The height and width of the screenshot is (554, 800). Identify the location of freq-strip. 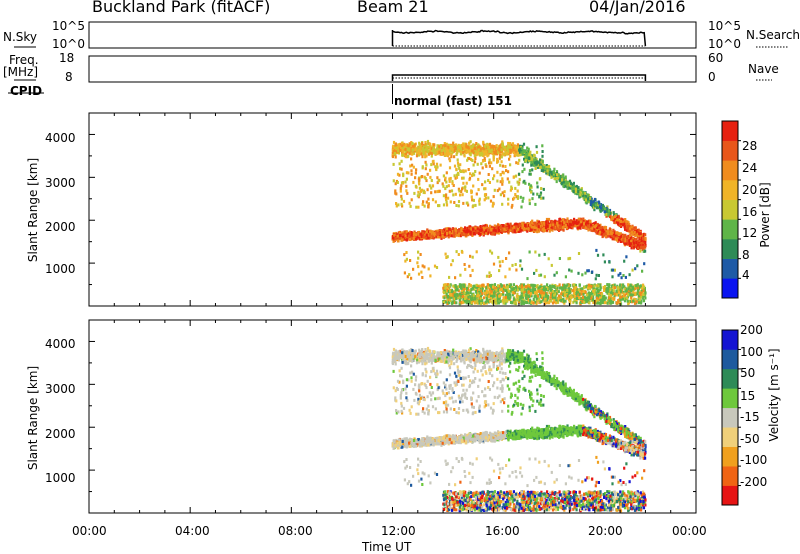
(392, 69).